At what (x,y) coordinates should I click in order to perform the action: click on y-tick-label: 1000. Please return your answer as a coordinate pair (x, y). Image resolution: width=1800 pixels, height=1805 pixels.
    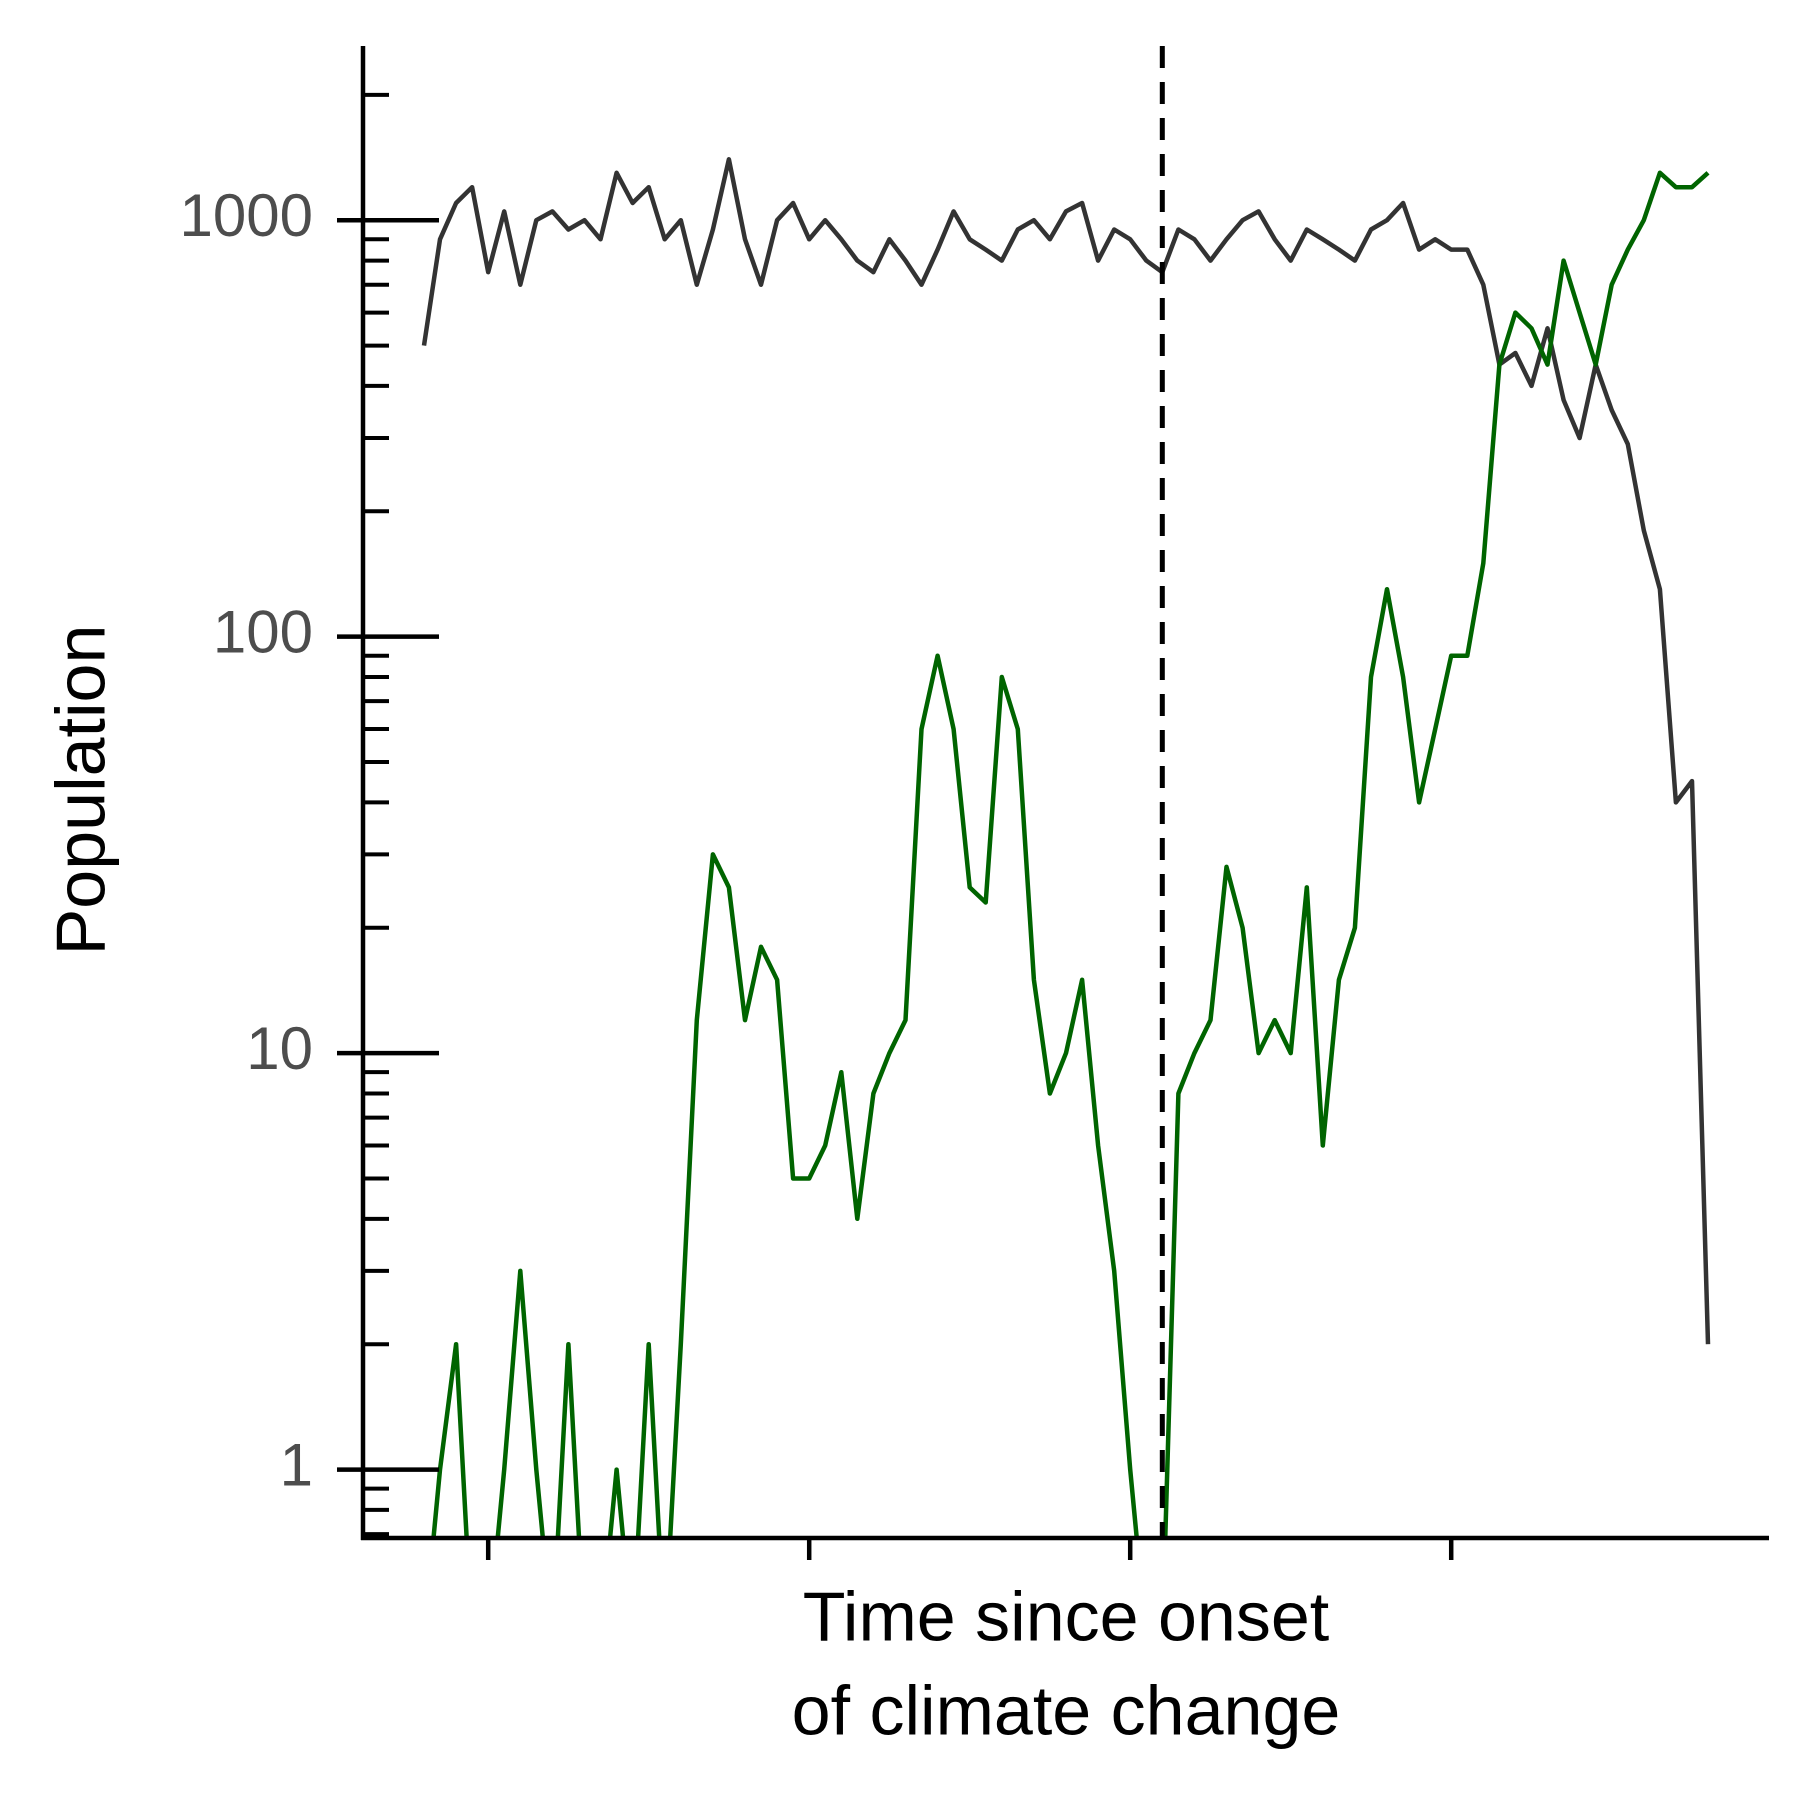
    Looking at the image, I should click on (246, 215).